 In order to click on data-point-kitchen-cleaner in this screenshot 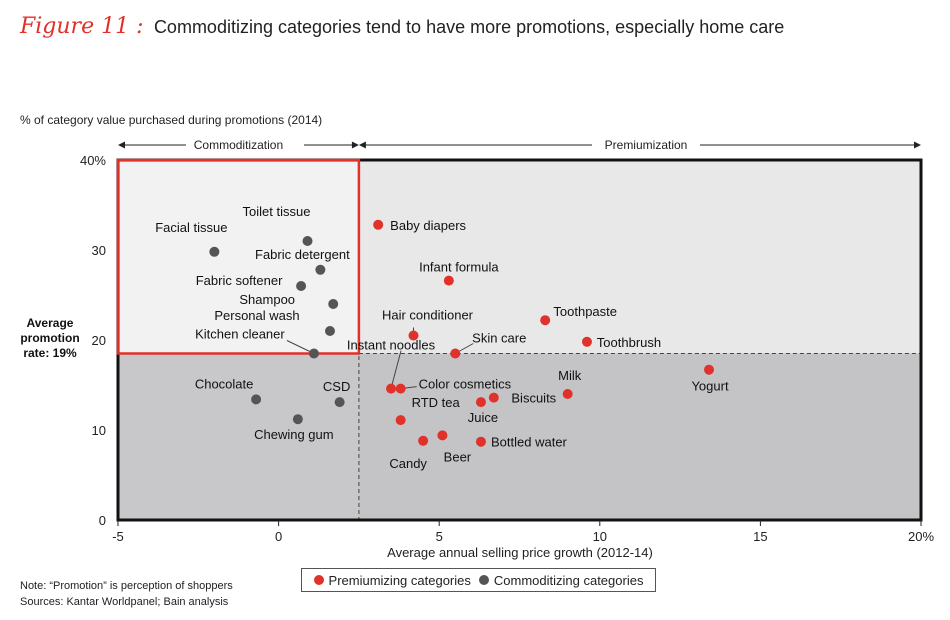, I will do `click(313, 353)`.